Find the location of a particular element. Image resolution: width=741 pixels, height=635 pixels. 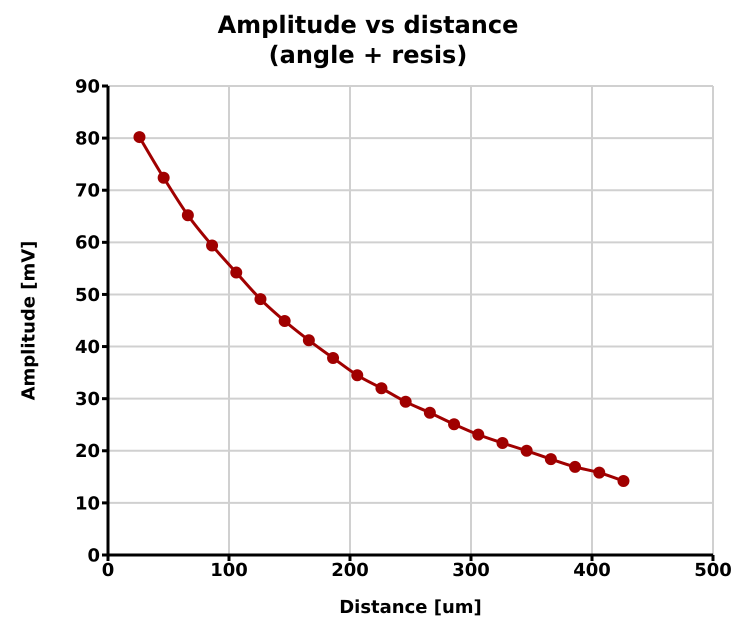

y-tick-label: 30 is located at coordinates (87, 399).